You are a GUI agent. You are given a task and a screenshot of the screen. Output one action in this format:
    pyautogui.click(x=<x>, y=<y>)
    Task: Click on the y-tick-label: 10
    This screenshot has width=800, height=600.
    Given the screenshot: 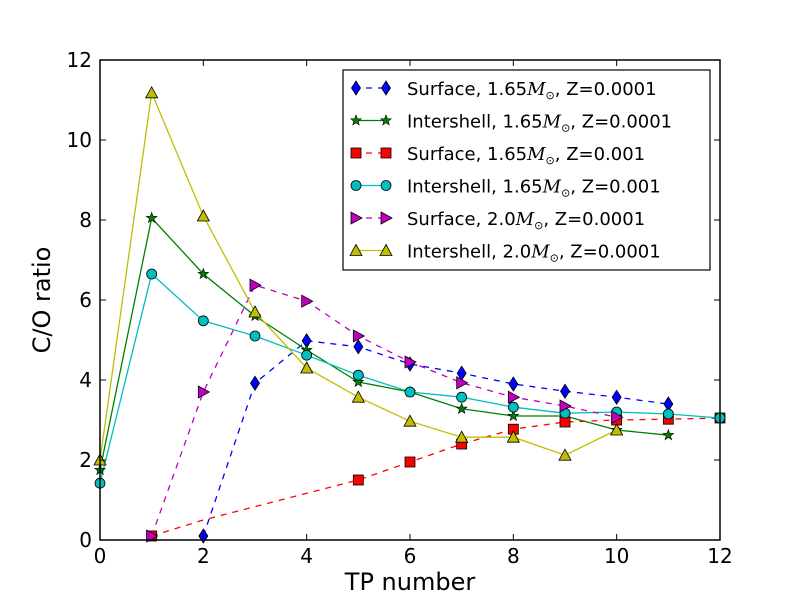 What is the action you would take?
    pyautogui.click(x=79, y=140)
    